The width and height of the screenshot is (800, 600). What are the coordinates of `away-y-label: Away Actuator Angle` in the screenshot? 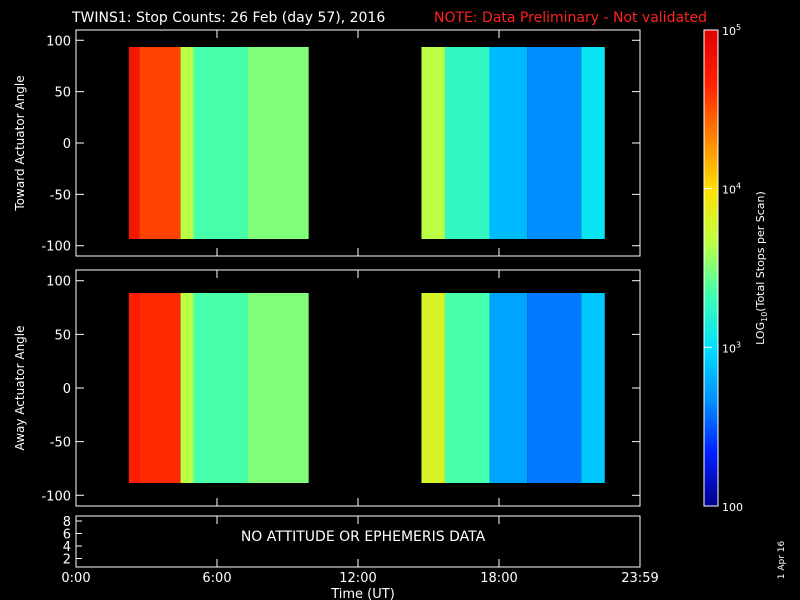 It's located at (20, 387).